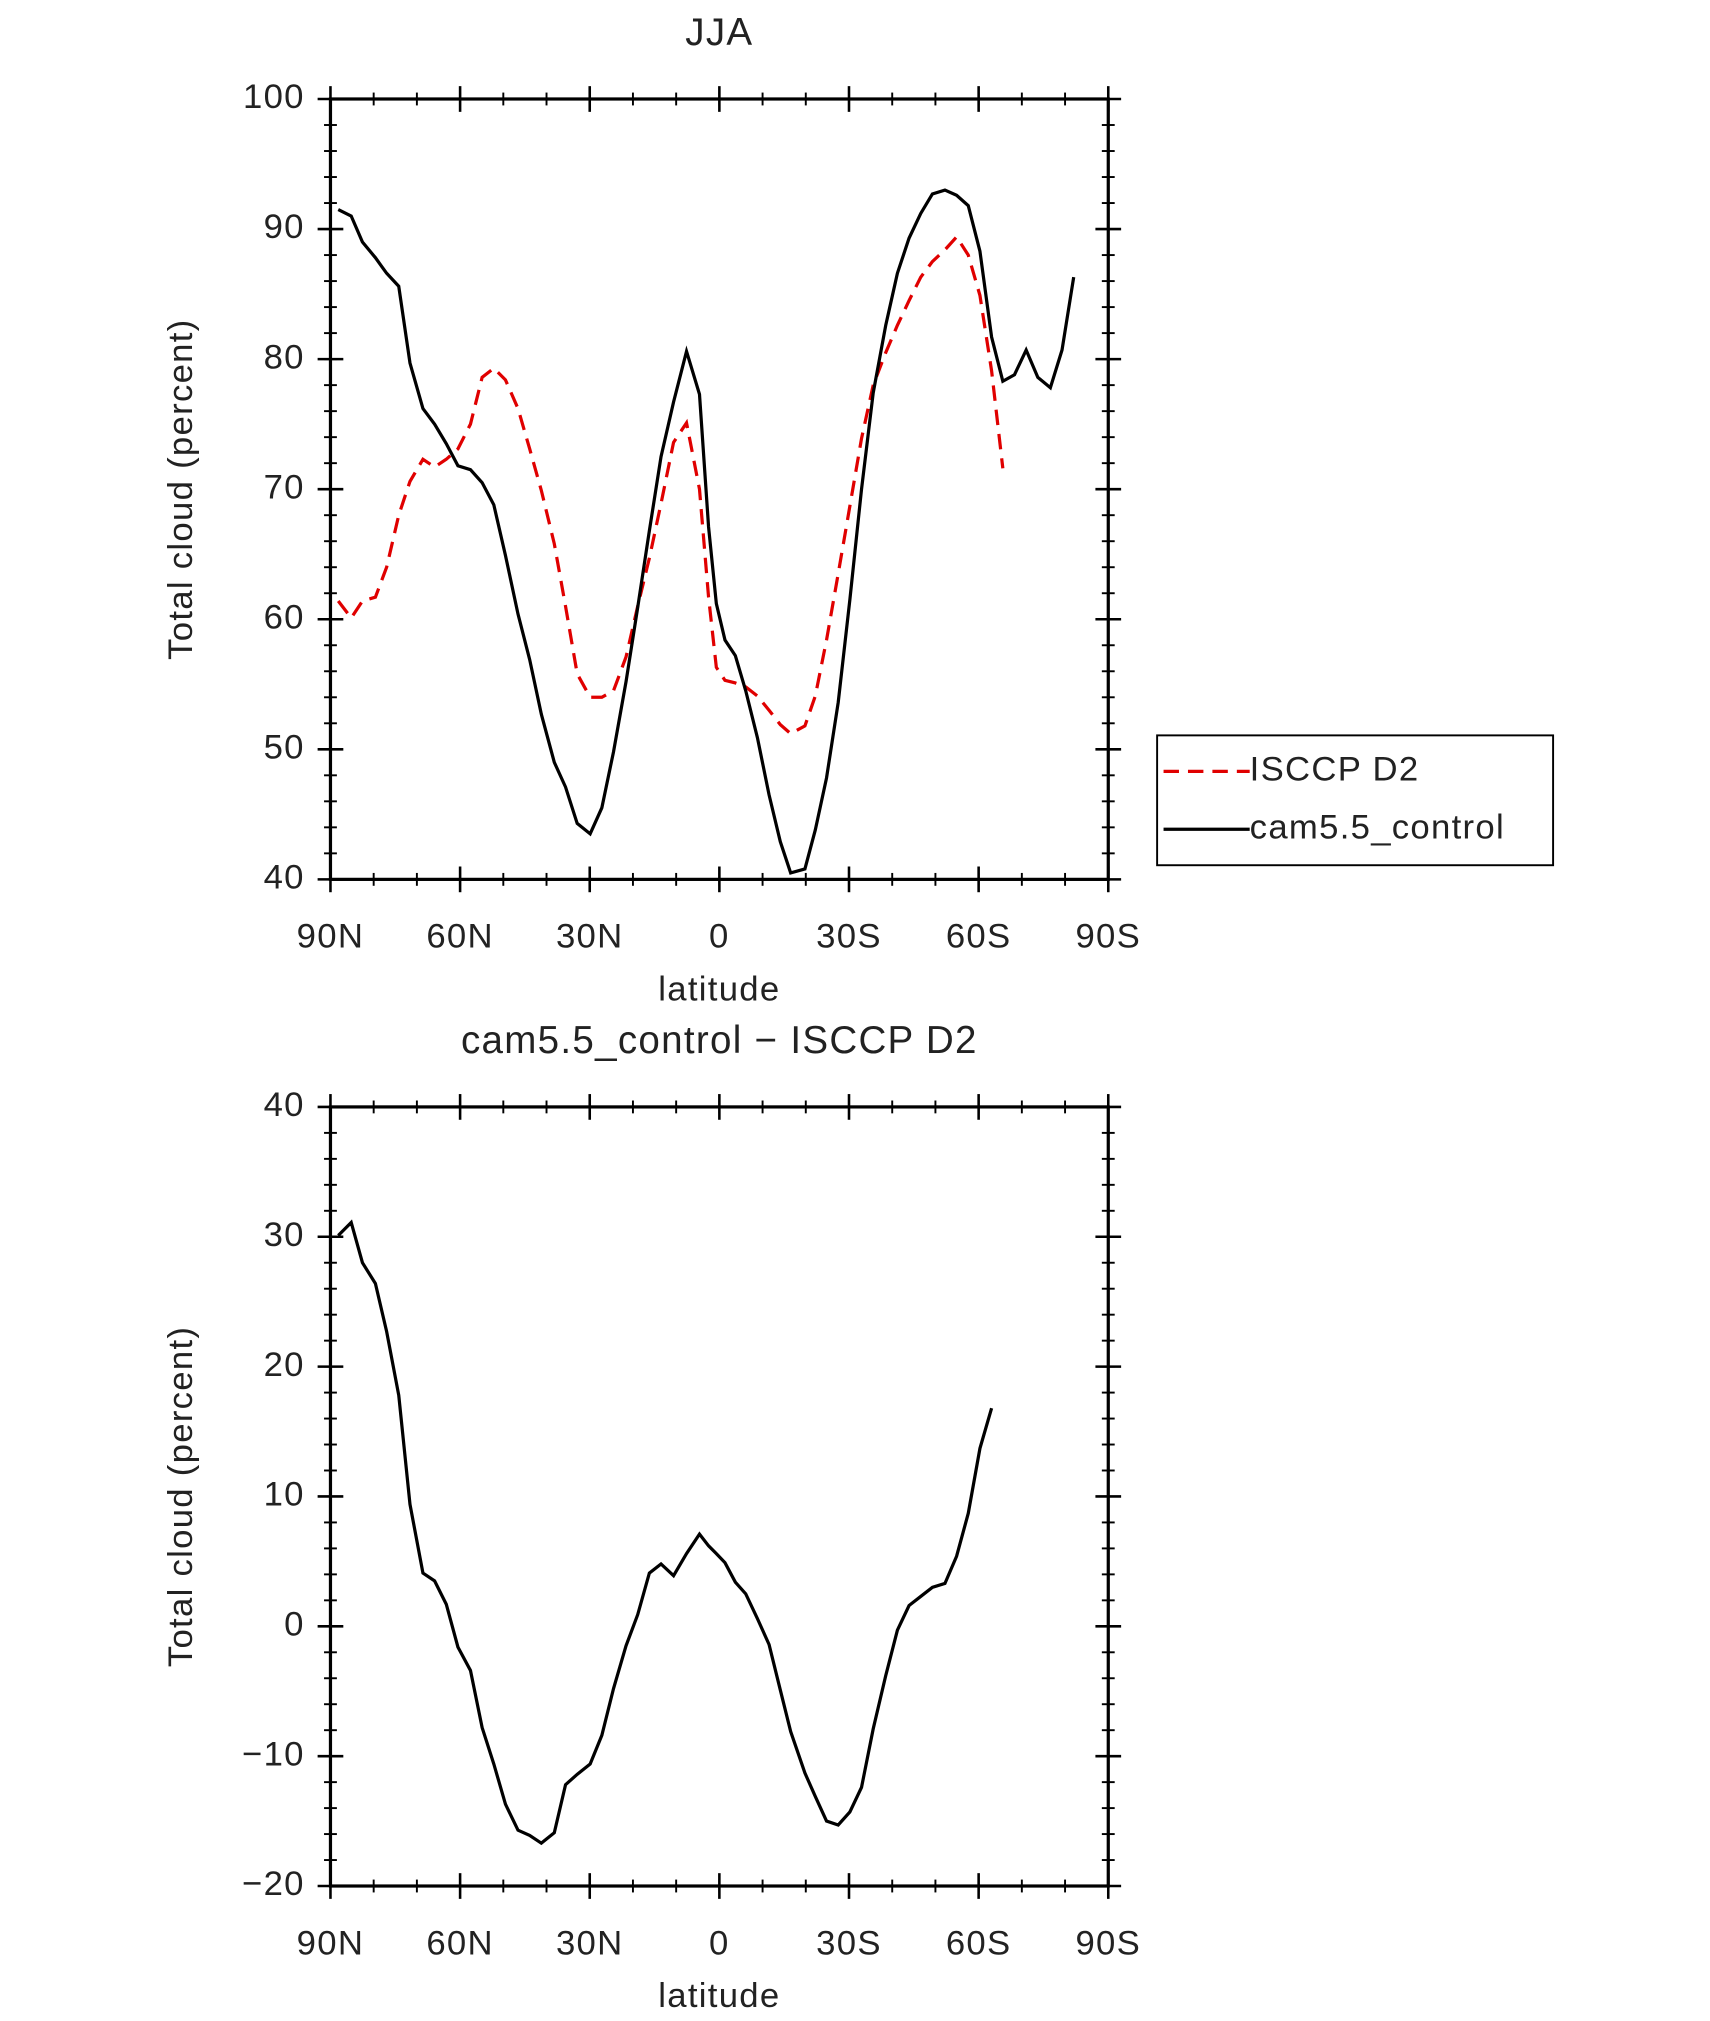 Image resolution: width=1710 pixels, height=2021 pixels. What do you see at coordinates (284, 227) in the screenshot?
I see `y-tick-label: 90` at bounding box center [284, 227].